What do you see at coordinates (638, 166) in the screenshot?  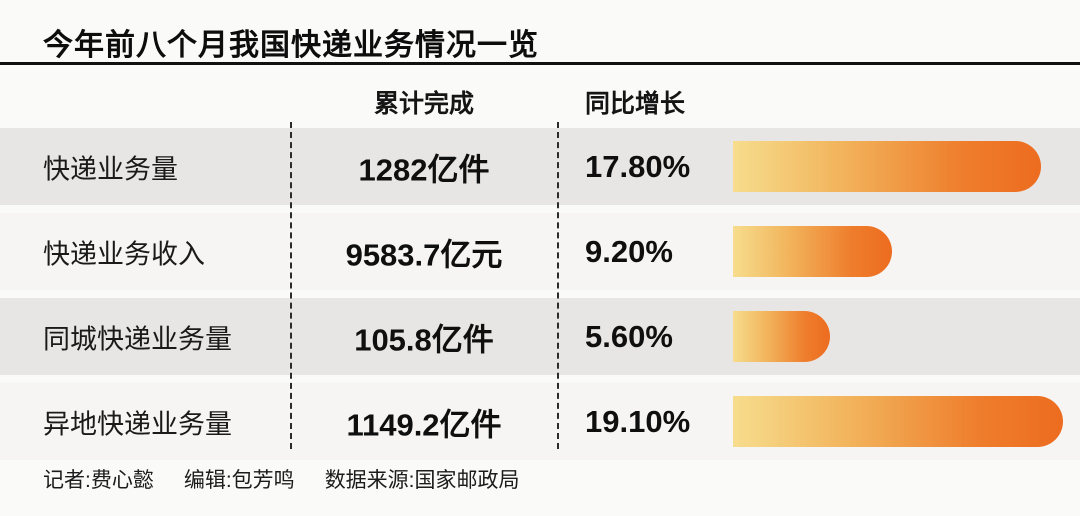 I see `row-growth-pct: 17.80%` at bounding box center [638, 166].